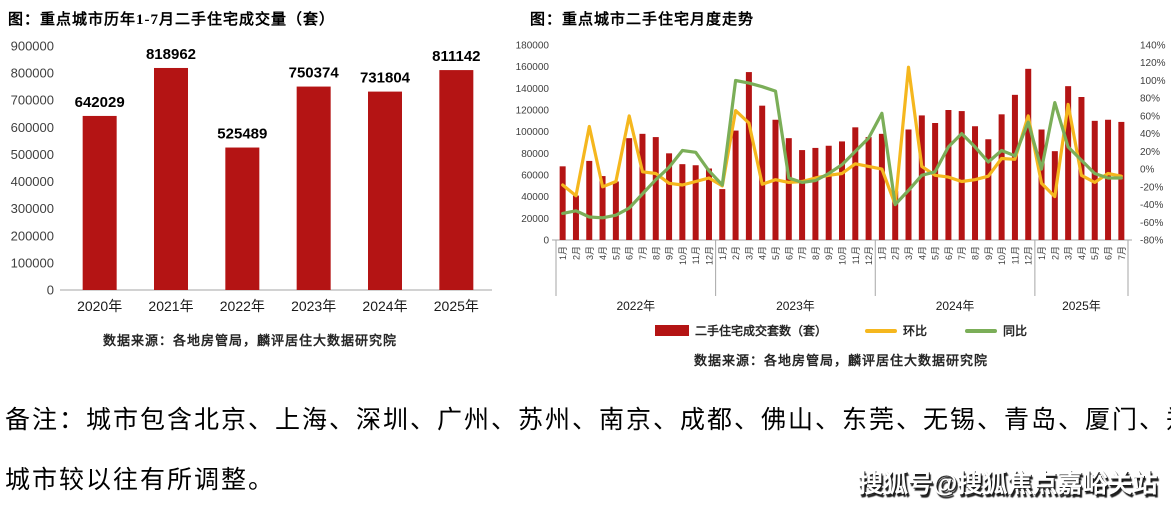 The width and height of the screenshot is (1171, 508). Describe the element at coordinates (546, 241) in the screenshot. I see `left-axis-tick-label: 0` at that location.